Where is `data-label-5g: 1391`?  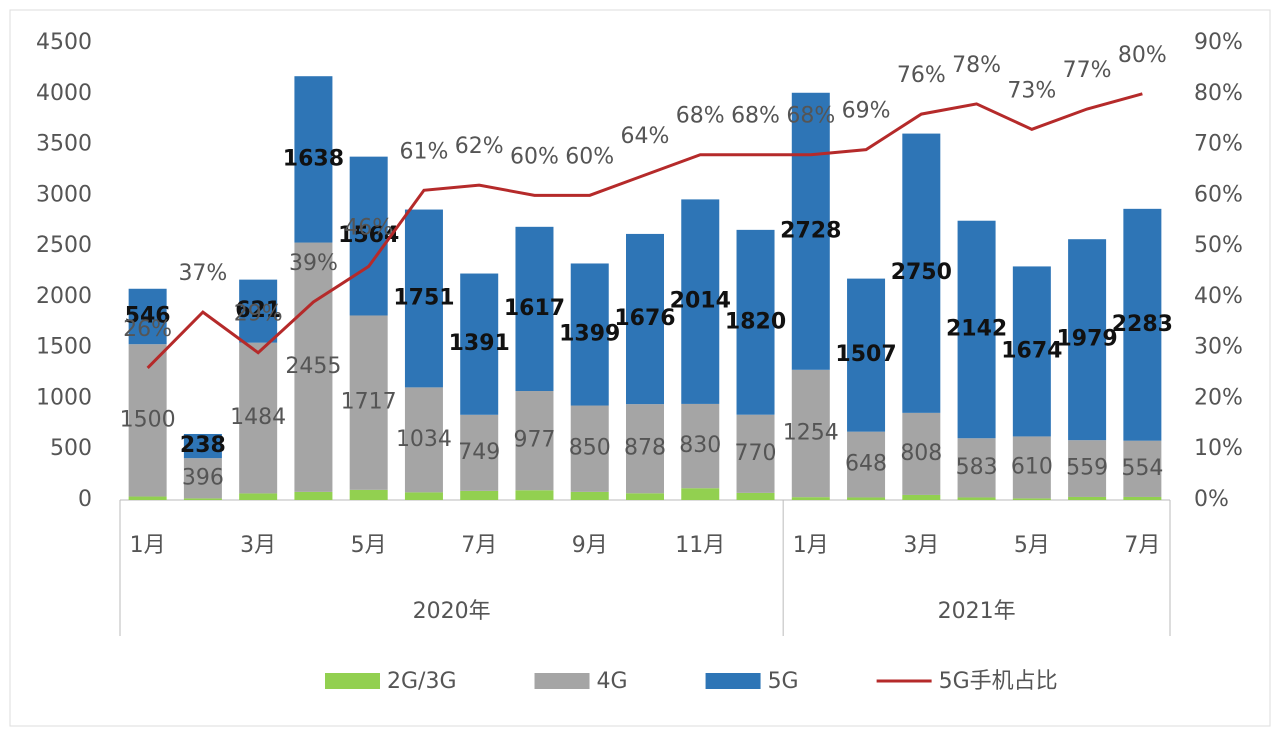 data-label-5g: 1391 is located at coordinates (479, 343).